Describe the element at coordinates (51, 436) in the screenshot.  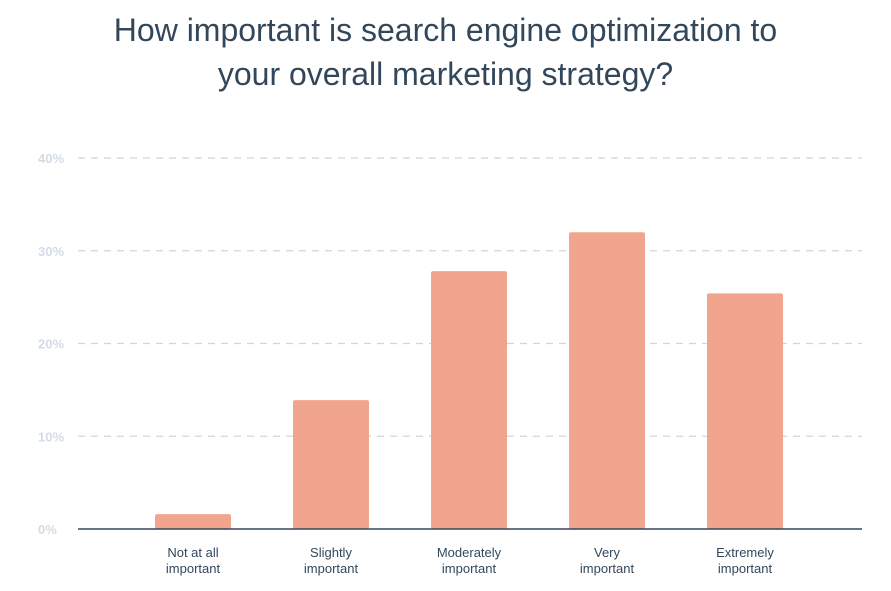
I see `y-tick-label: 10%` at that location.